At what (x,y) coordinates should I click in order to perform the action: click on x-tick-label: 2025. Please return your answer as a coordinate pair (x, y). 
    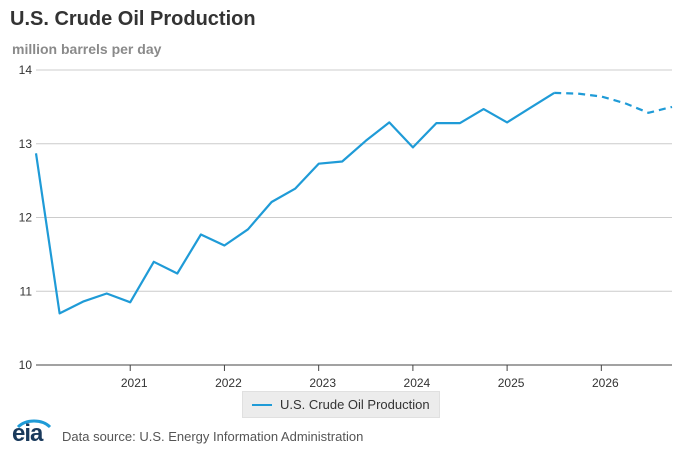
    Looking at the image, I should click on (511, 383).